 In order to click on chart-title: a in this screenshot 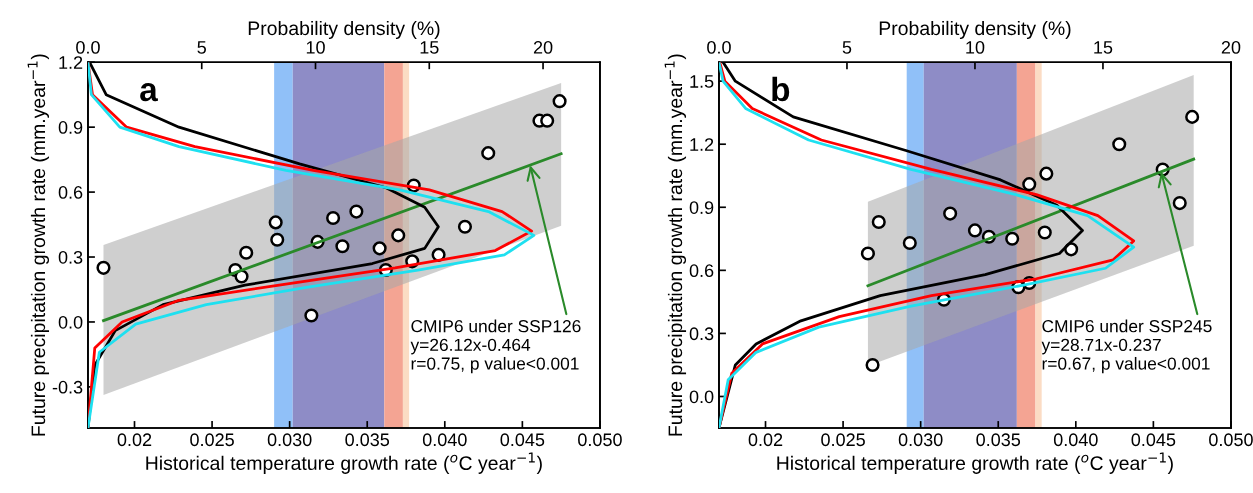, I will do `click(149, 92)`.